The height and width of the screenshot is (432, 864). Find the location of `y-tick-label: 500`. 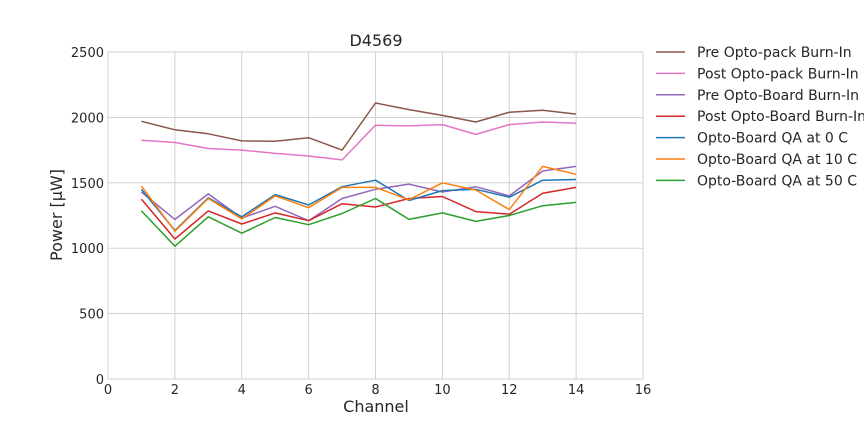

y-tick-label: 500 is located at coordinates (91, 315).